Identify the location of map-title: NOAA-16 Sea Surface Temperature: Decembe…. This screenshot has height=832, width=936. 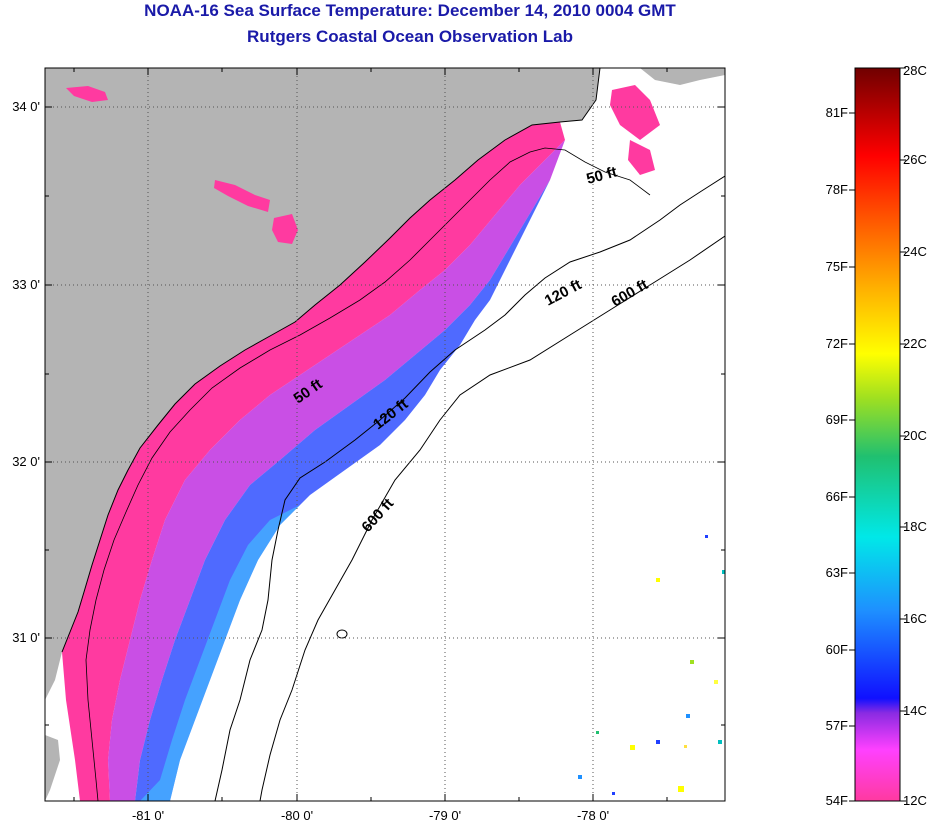
(410, 10).